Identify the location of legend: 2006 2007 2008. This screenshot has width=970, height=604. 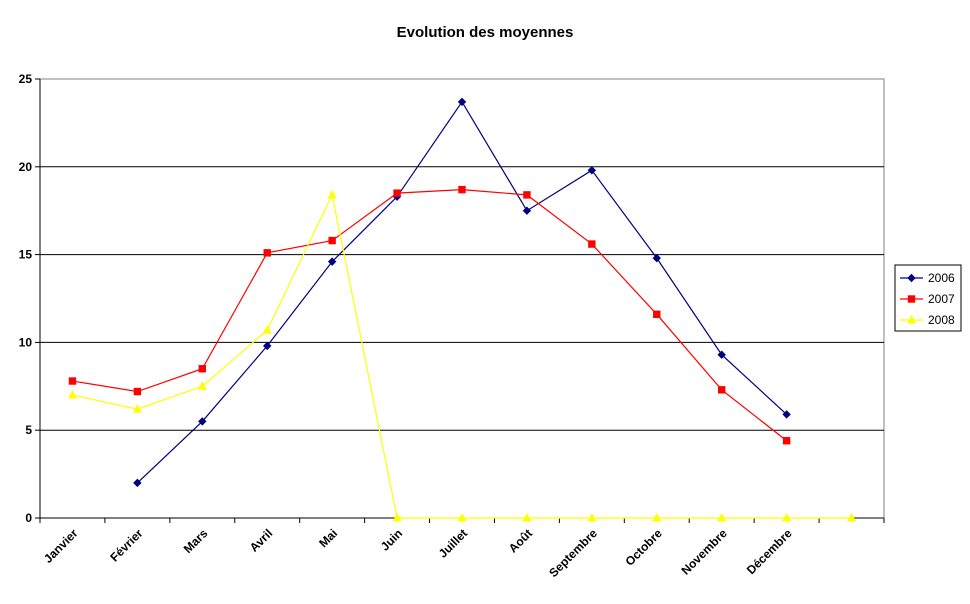
(928, 298).